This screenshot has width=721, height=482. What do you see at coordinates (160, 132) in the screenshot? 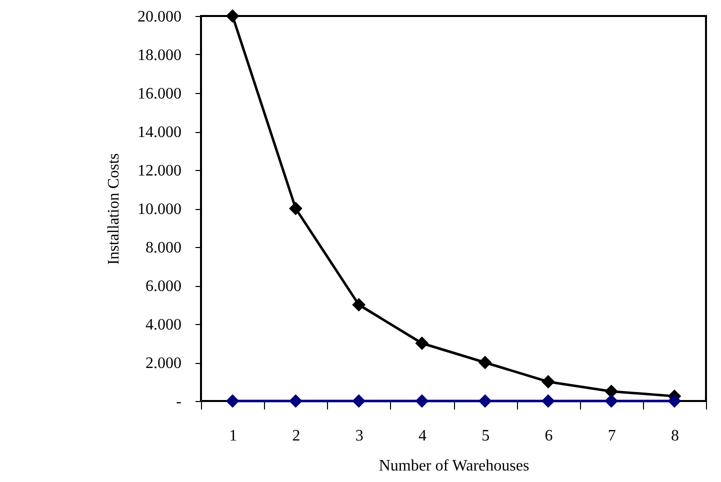
I see `y-tick-label: 14.000` at bounding box center [160, 132].